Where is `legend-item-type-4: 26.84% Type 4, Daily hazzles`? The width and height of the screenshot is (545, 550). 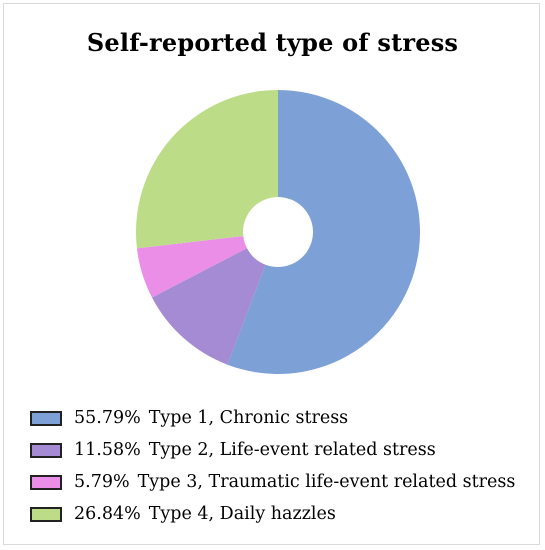
legend-item-type-4: 26.84% Type 4, Daily hazzles is located at coordinates (280, 514).